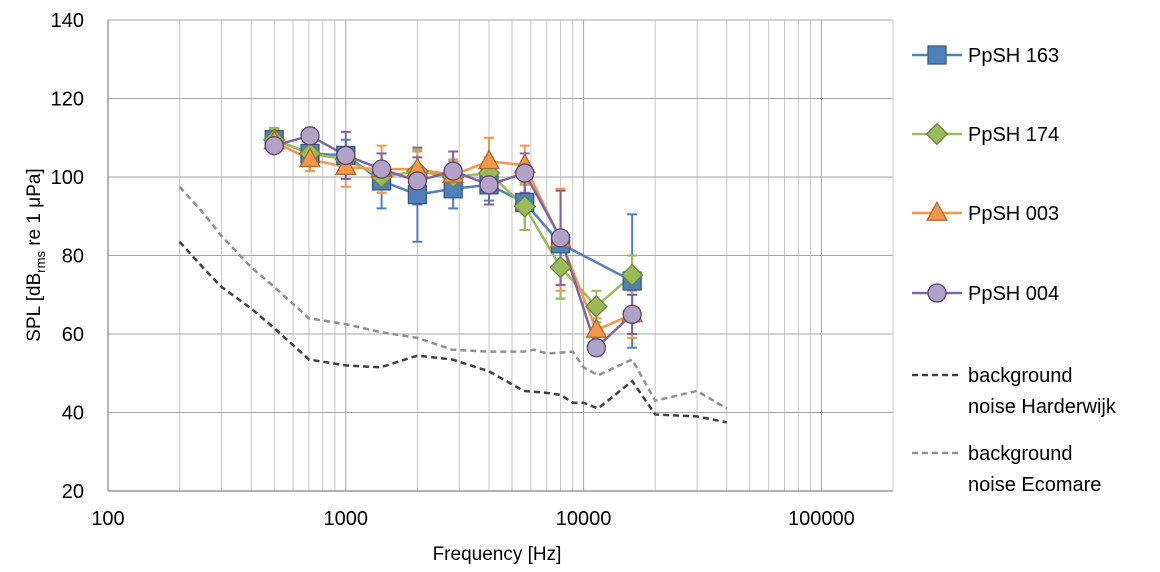  What do you see at coordinates (40, 262) in the screenshot?
I see `y-axis-title-subscript: rms` at bounding box center [40, 262].